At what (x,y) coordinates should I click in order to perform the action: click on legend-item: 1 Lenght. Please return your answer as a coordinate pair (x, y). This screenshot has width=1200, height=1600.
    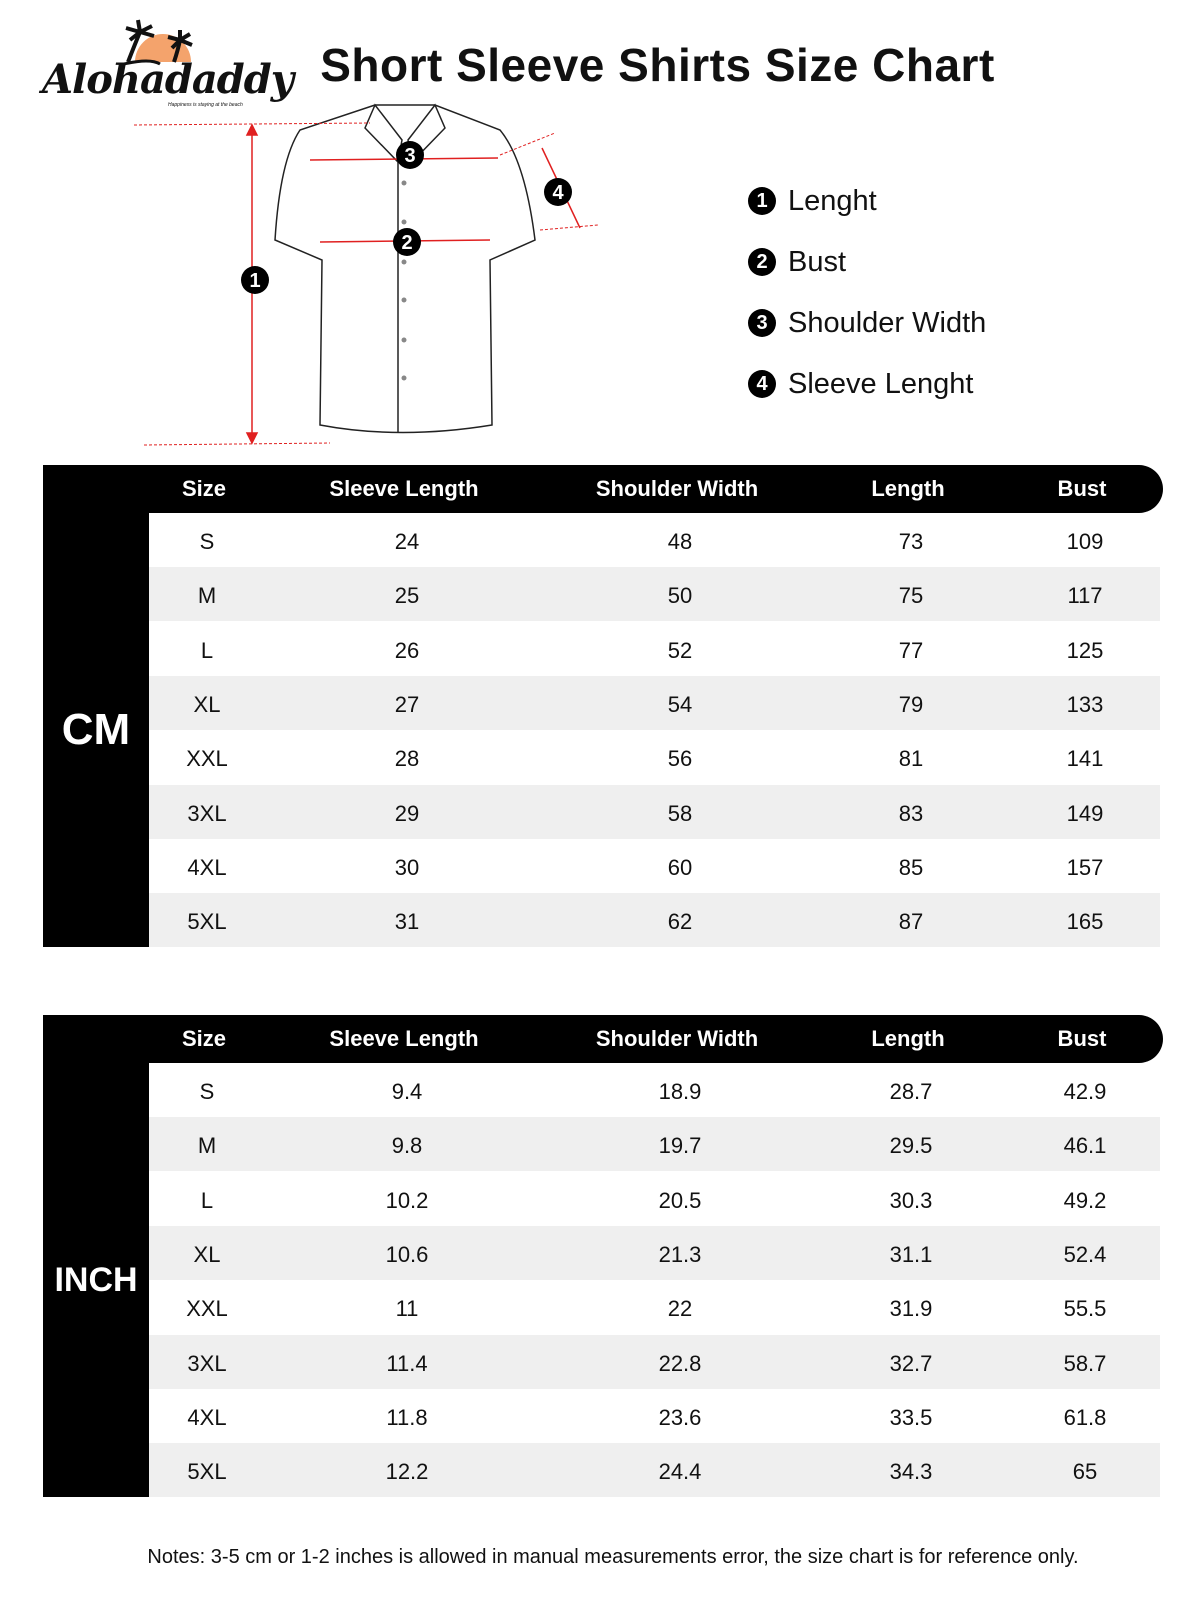
    Looking at the image, I should click on (867, 201).